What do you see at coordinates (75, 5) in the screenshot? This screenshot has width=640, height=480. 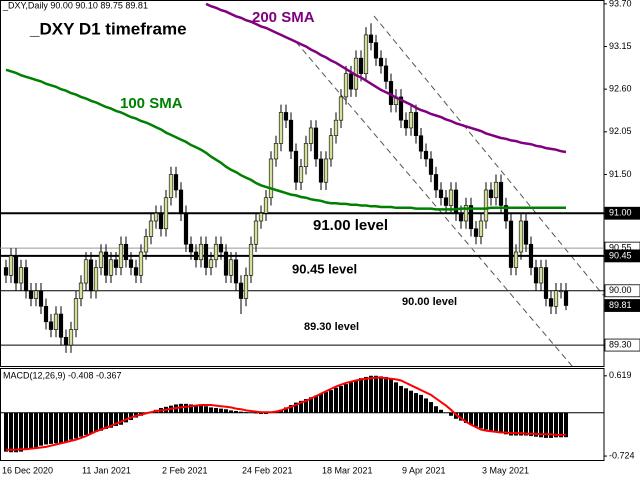 I see `header: _DXY,Daily 90.00 90.10 89.75 89.81` at bounding box center [75, 5].